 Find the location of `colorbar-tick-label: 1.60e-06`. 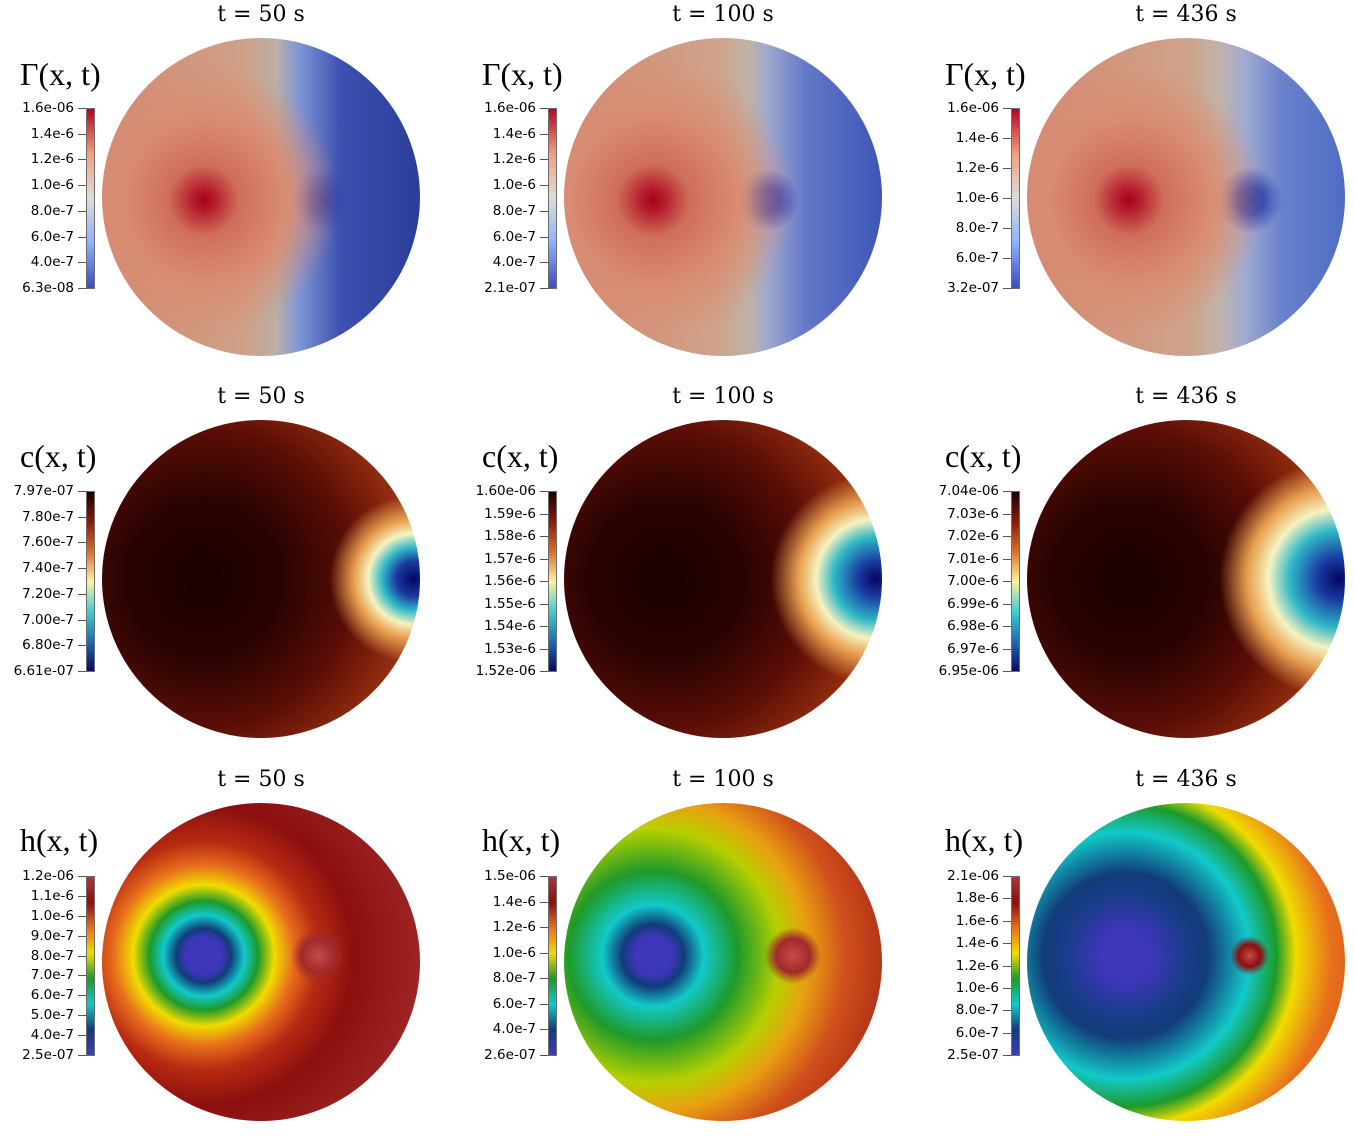

colorbar-tick-label: 1.60e-06 is located at coordinates (505, 491).